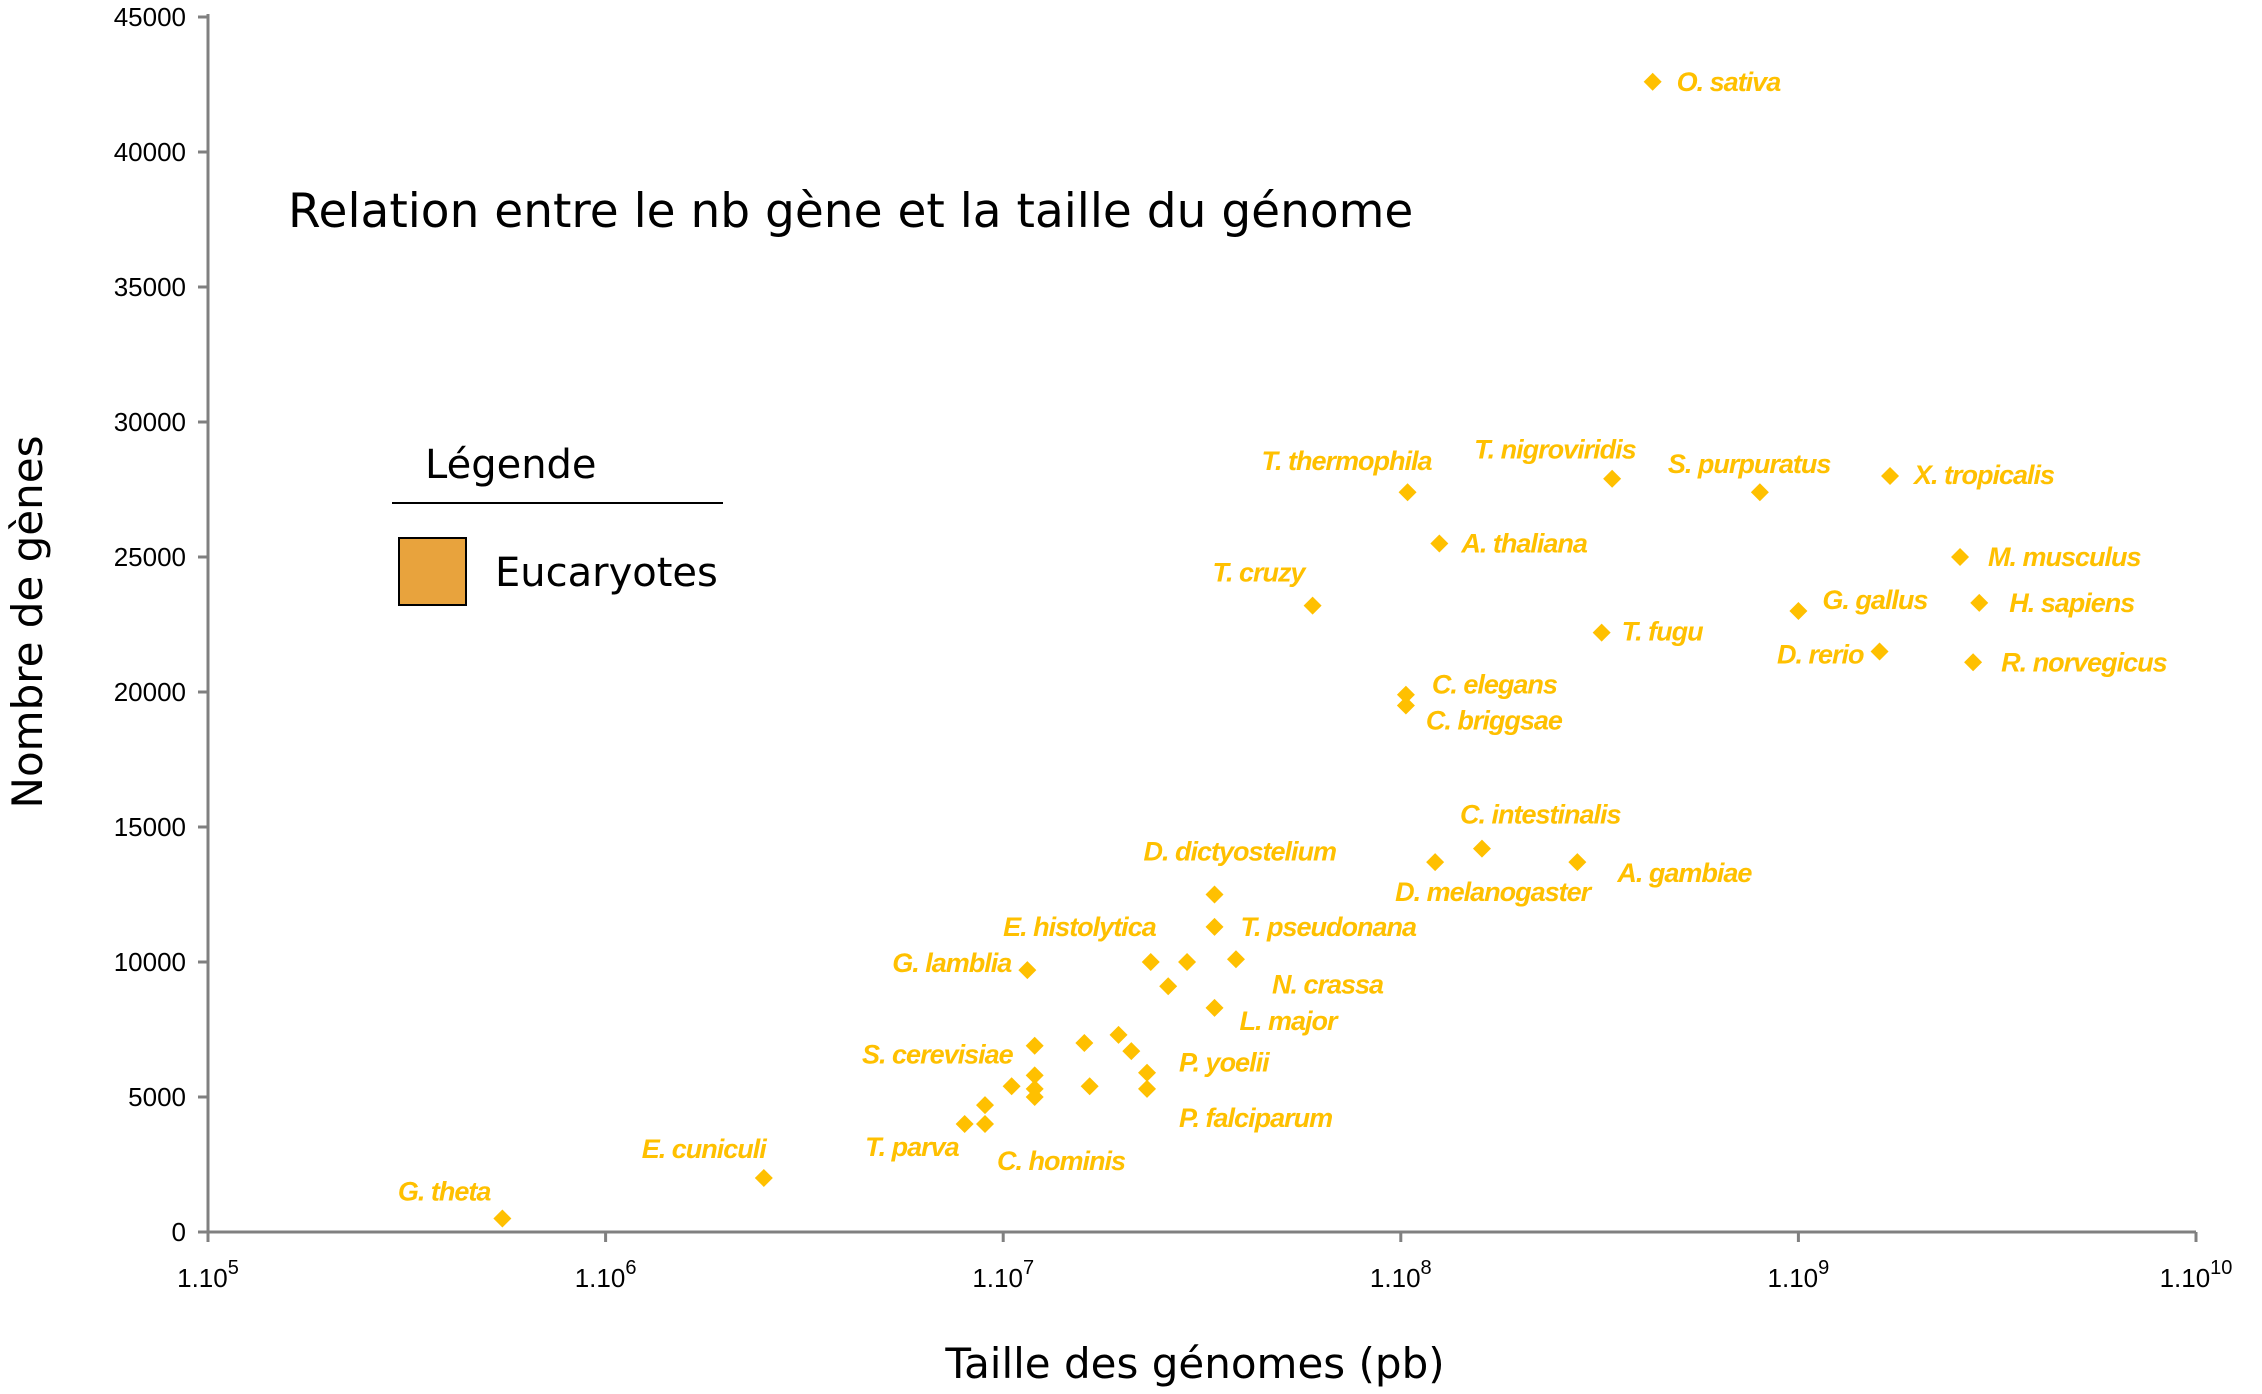 The image size is (2262, 1394). I want to click on point-label: S. cerevisiae, so click(938, 1055).